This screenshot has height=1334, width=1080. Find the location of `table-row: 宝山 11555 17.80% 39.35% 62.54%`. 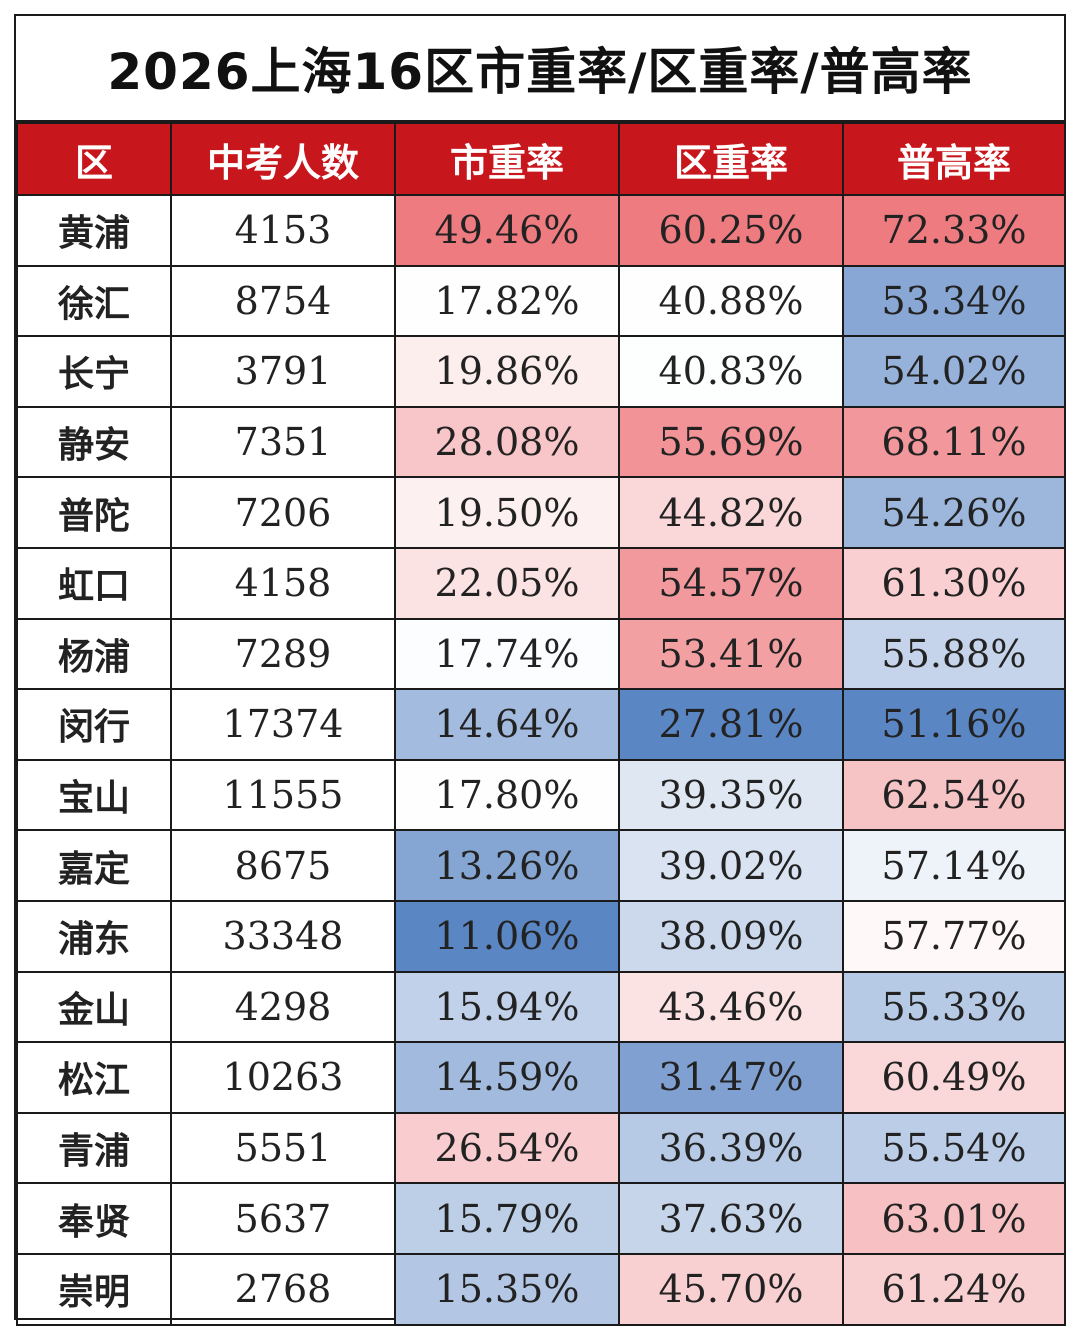

table-row: 宝山 11555 17.80% 39.35% 62.54% is located at coordinates (541, 795).